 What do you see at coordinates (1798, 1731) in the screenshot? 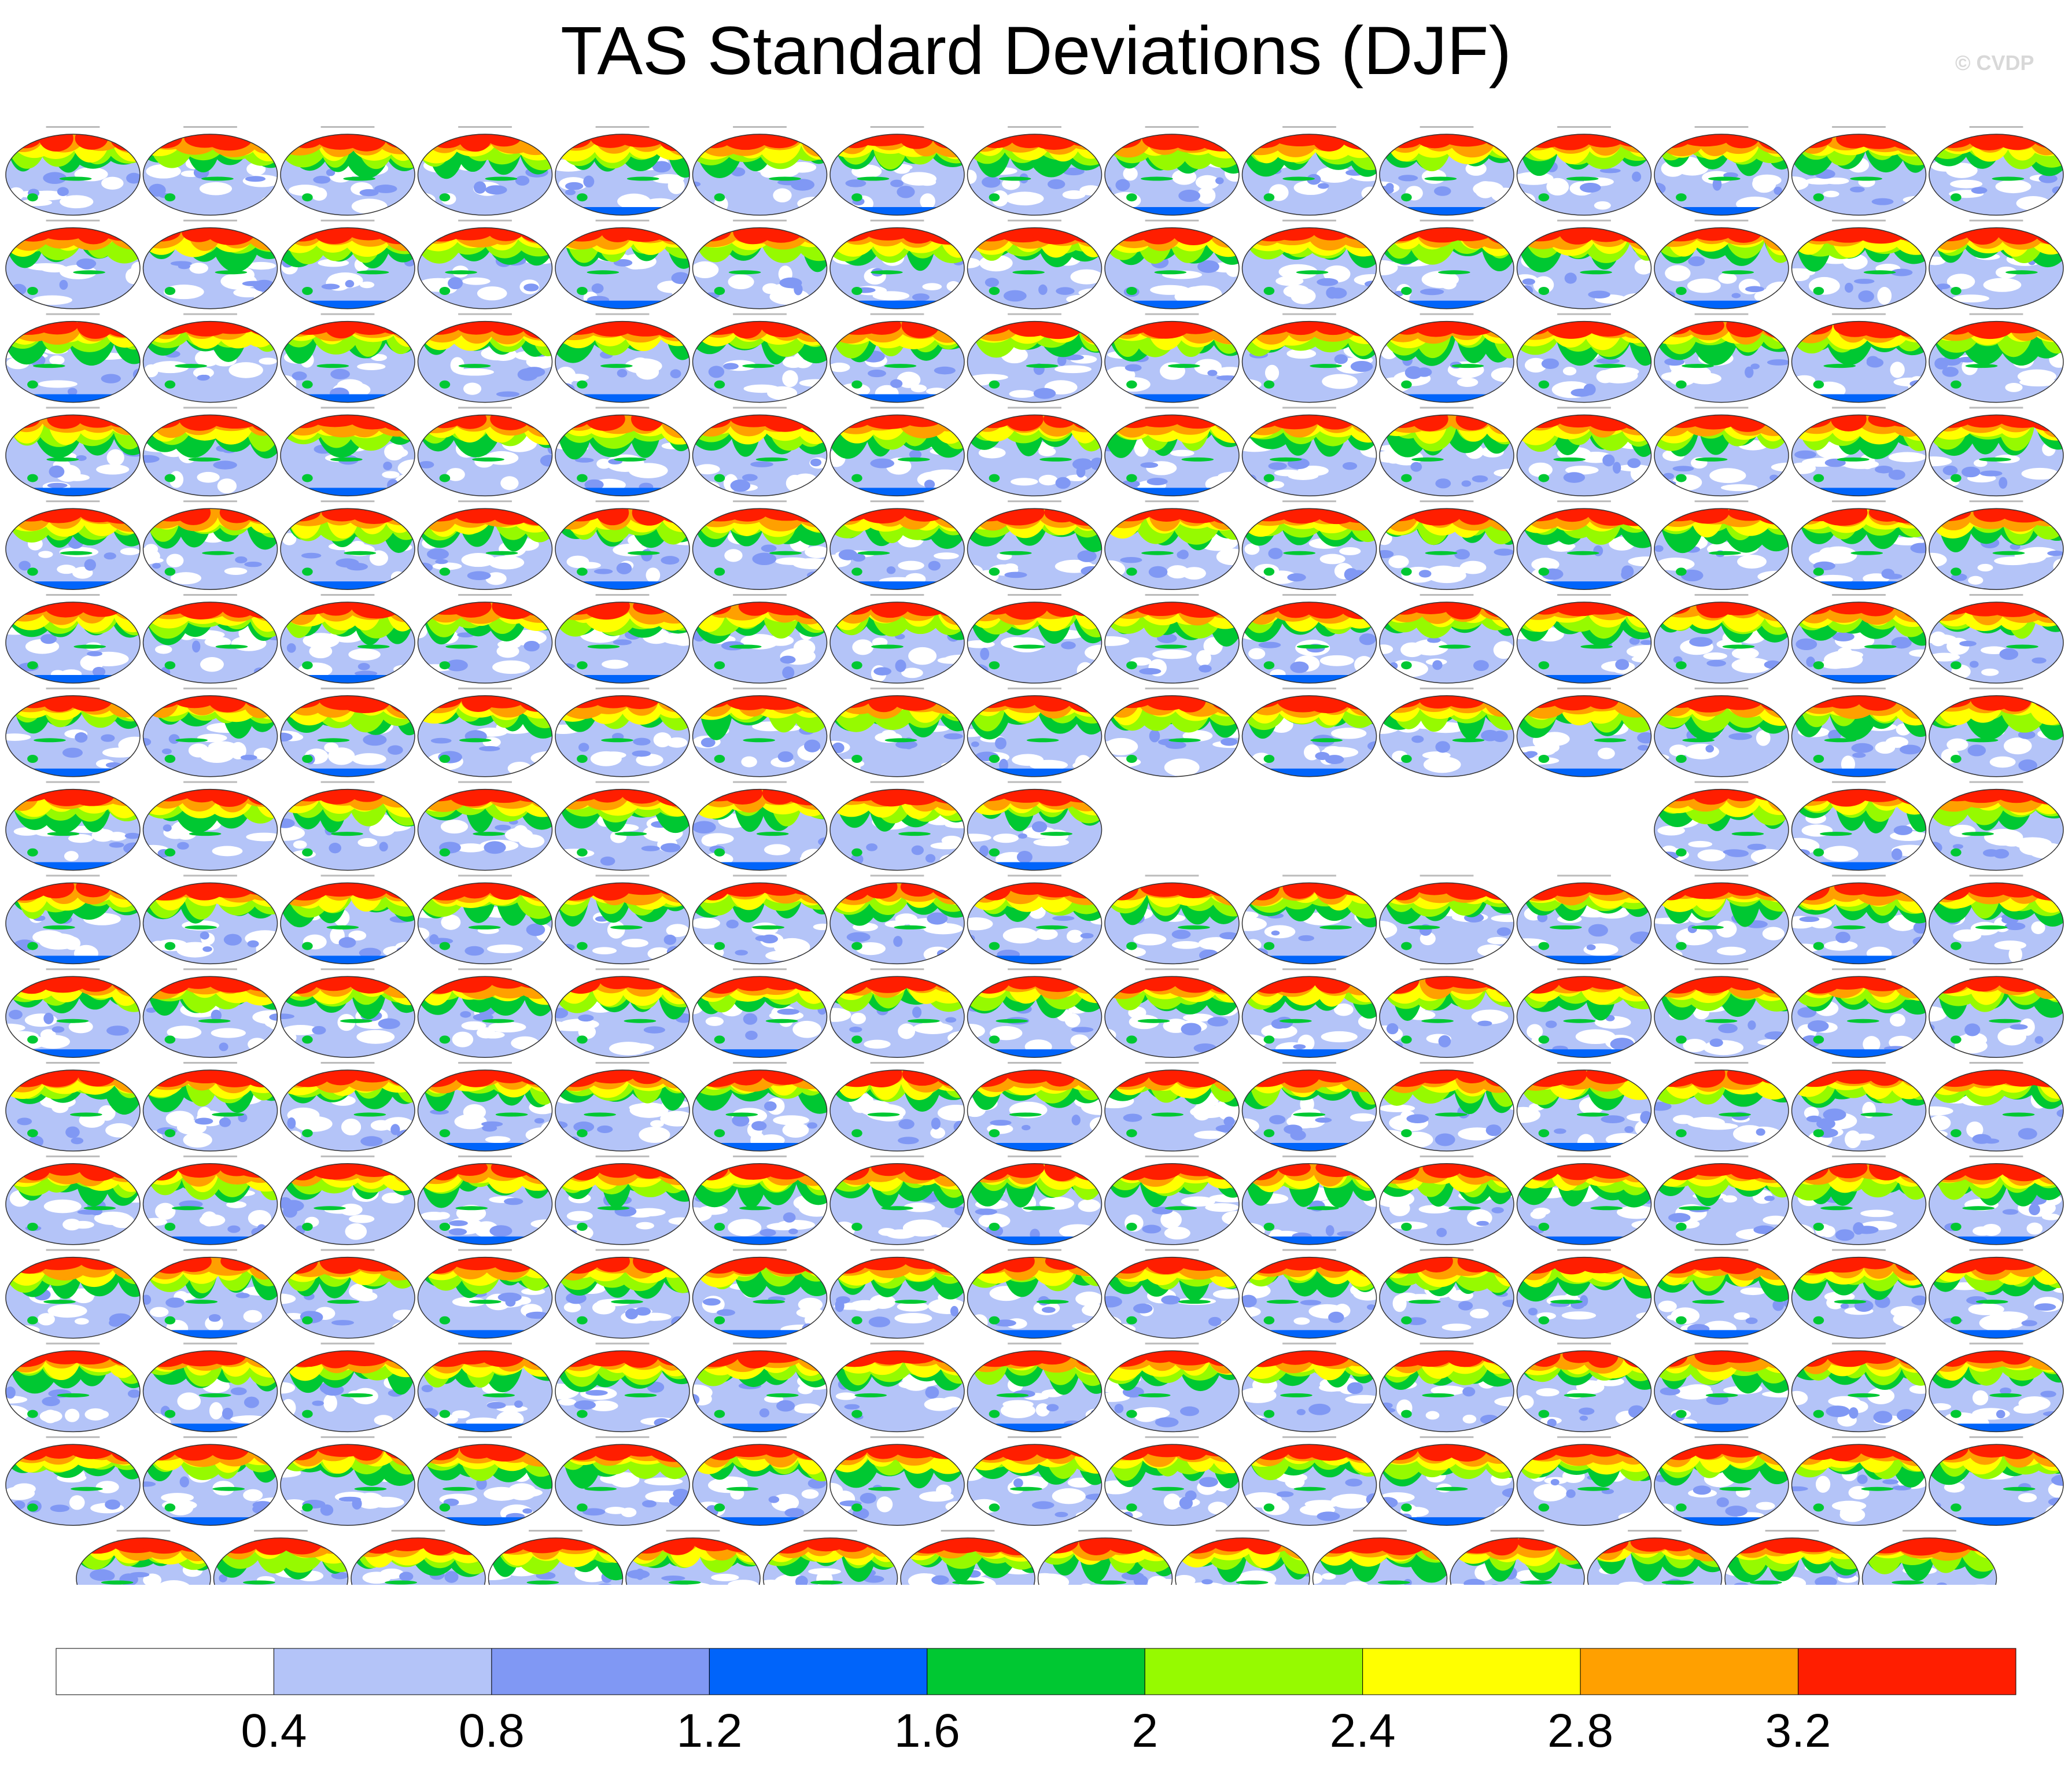
I see `colorbar-tick-label: 3.2` at bounding box center [1798, 1731].